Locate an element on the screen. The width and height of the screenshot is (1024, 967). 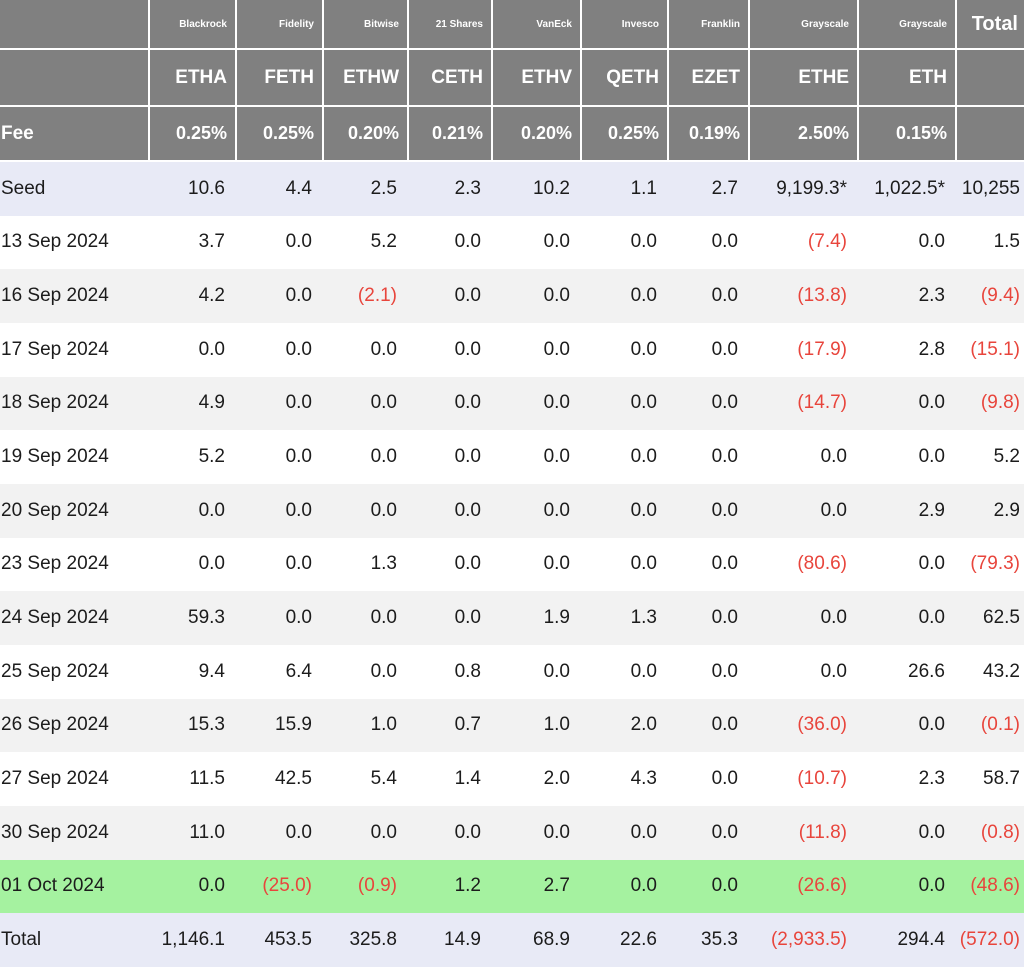
flow-value-ethw: (2.1) is located at coordinates (364, 296).